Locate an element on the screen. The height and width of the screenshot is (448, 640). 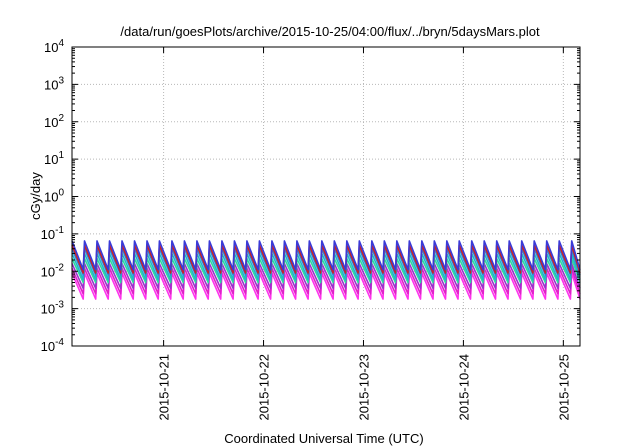
x-tick-label: 2015-10-24 is located at coordinates (463, 387).